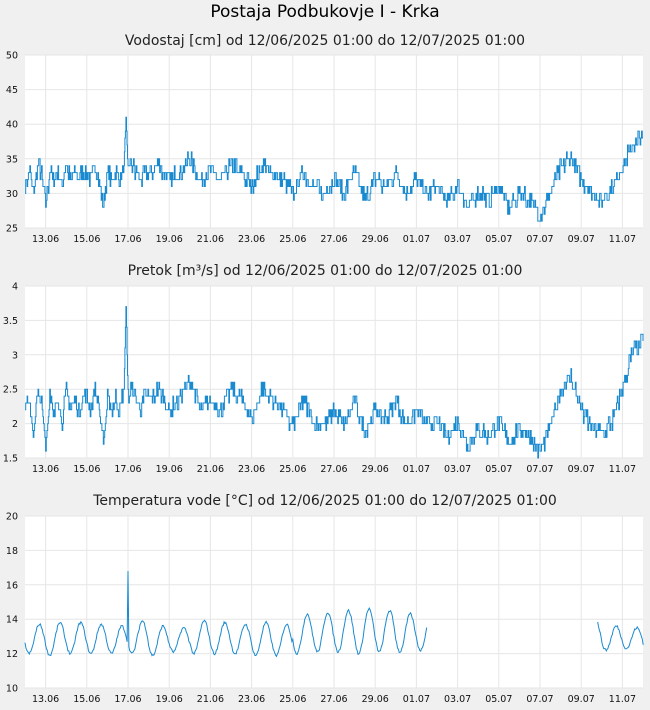 Image resolution: width=650 pixels, height=710 pixels. What do you see at coordinates (15, 424) in the screenshot?
I see `y-tick-label: 2` at bounding box center [15, 424].